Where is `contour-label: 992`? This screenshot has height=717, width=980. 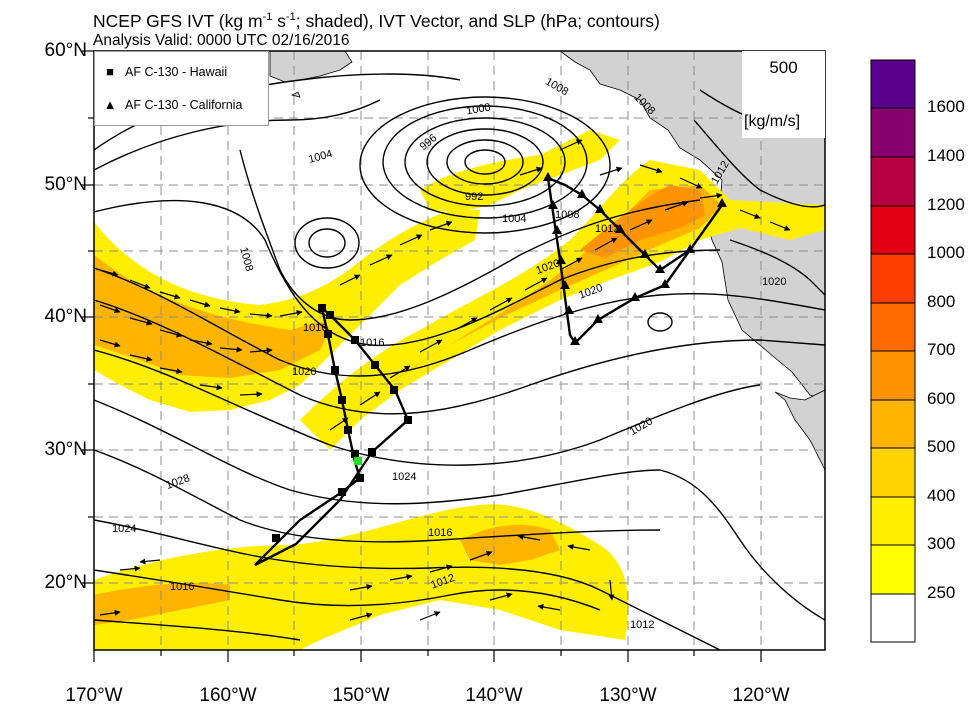
contour-label: 992 is located at coordinates (474, 197).